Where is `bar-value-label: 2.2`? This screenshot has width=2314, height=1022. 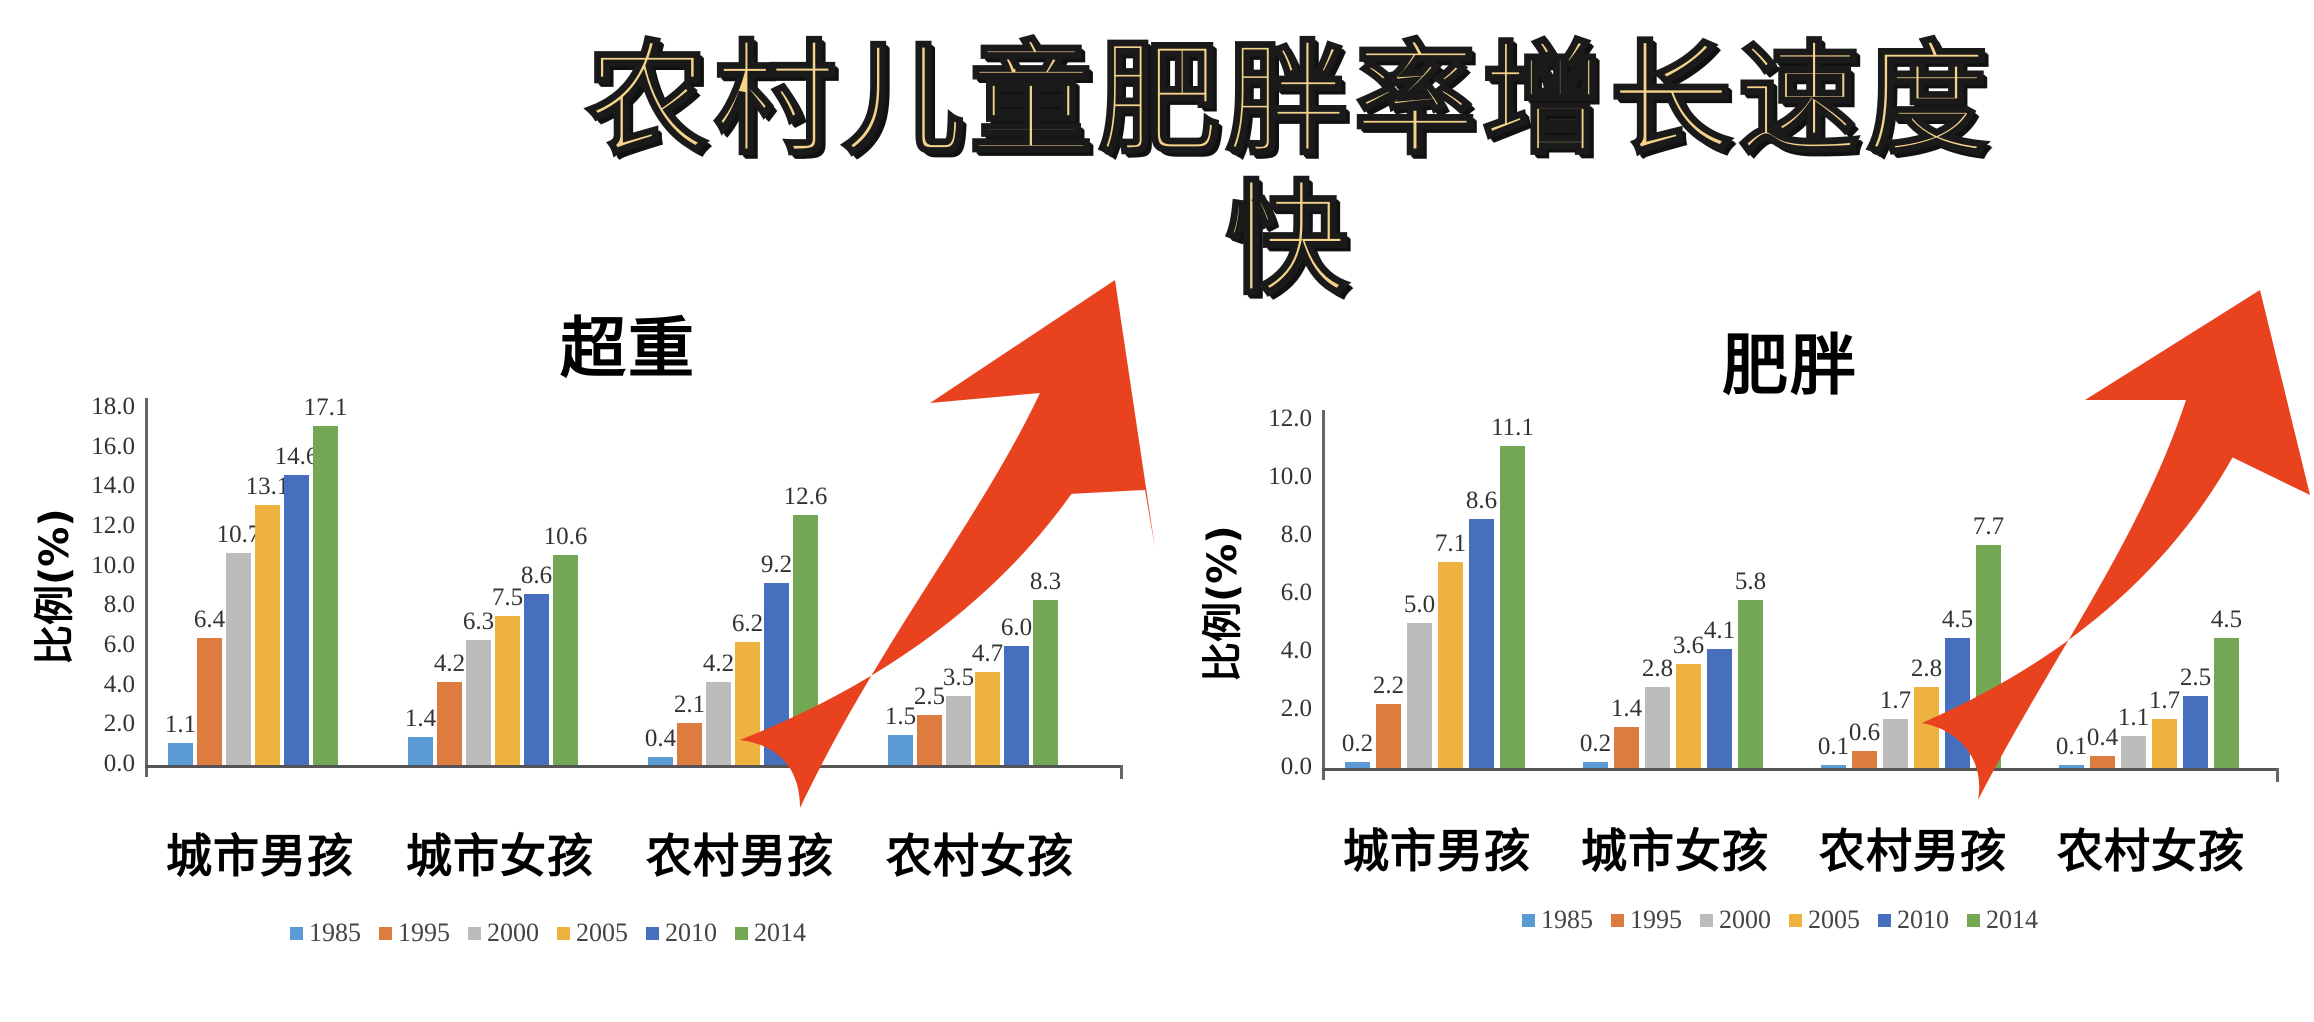
bar-value-label: 2.2 is located at coordinates (1388, 686).